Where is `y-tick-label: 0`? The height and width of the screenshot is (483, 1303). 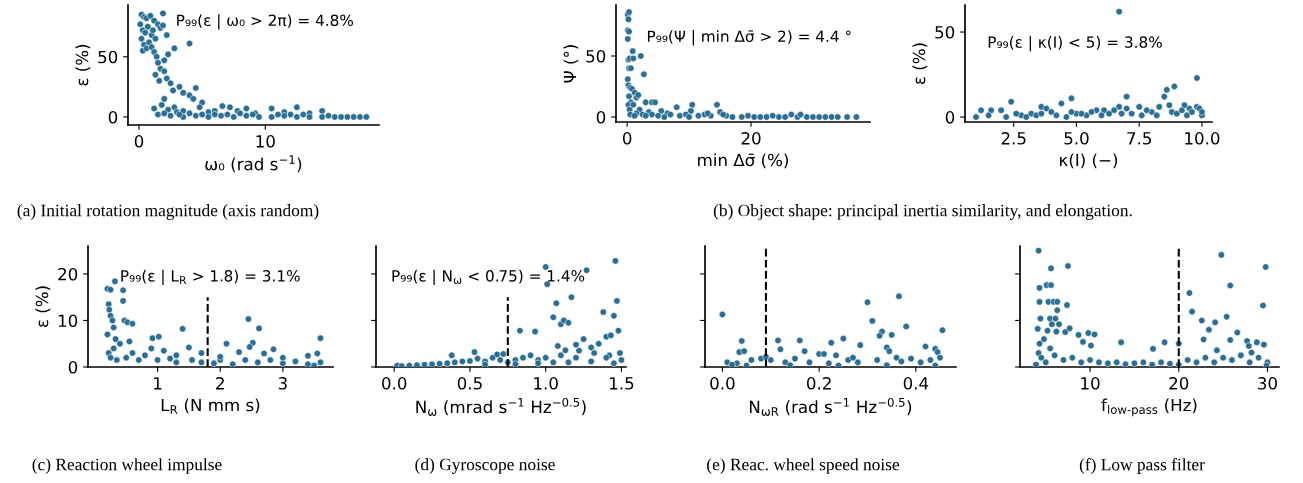 y-tick-label: 0 is located at coordinates (73, 367).